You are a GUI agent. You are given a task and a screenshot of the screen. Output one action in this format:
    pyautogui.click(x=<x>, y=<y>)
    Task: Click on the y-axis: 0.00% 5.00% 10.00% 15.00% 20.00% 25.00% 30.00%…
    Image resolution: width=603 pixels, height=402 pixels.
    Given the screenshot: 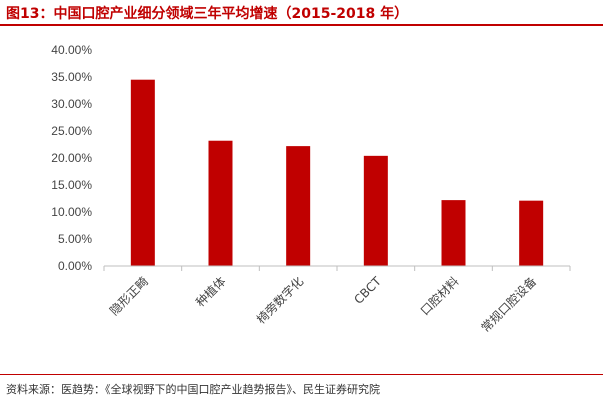 What is the action you would take?
    pyautogui.click(x=71, y=158)
    